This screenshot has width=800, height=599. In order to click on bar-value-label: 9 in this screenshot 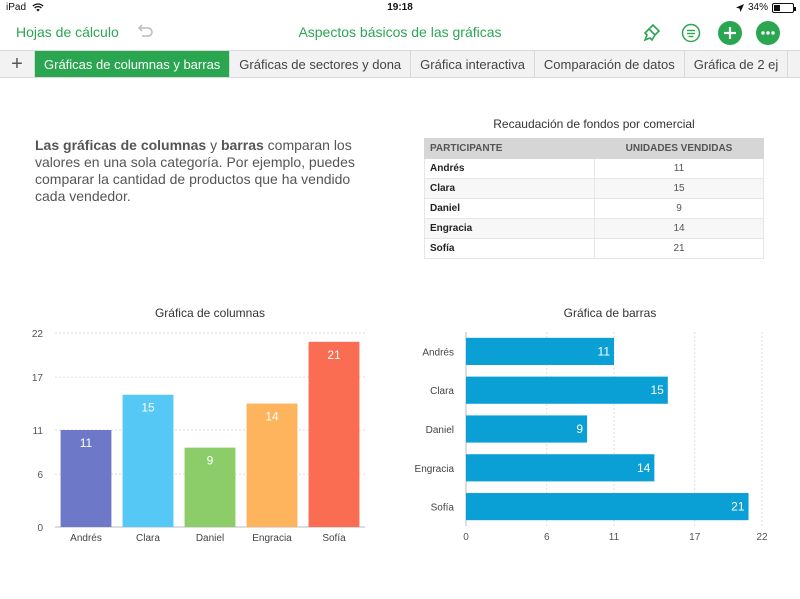, I will do `click(579, 429)`.